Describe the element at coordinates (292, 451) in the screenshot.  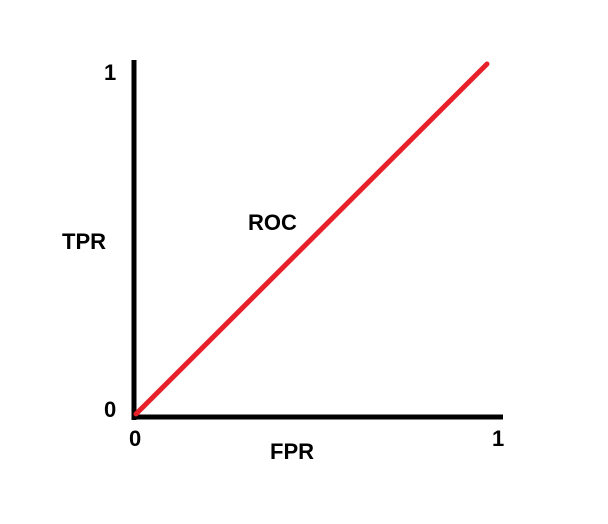
I see `x-axis-label: FPR` at that location.